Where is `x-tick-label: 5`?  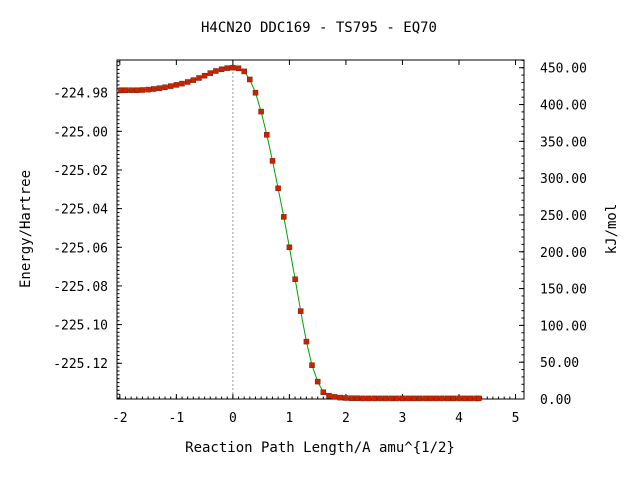
x-tick-label: 5 is located at coordinates (516, 418).